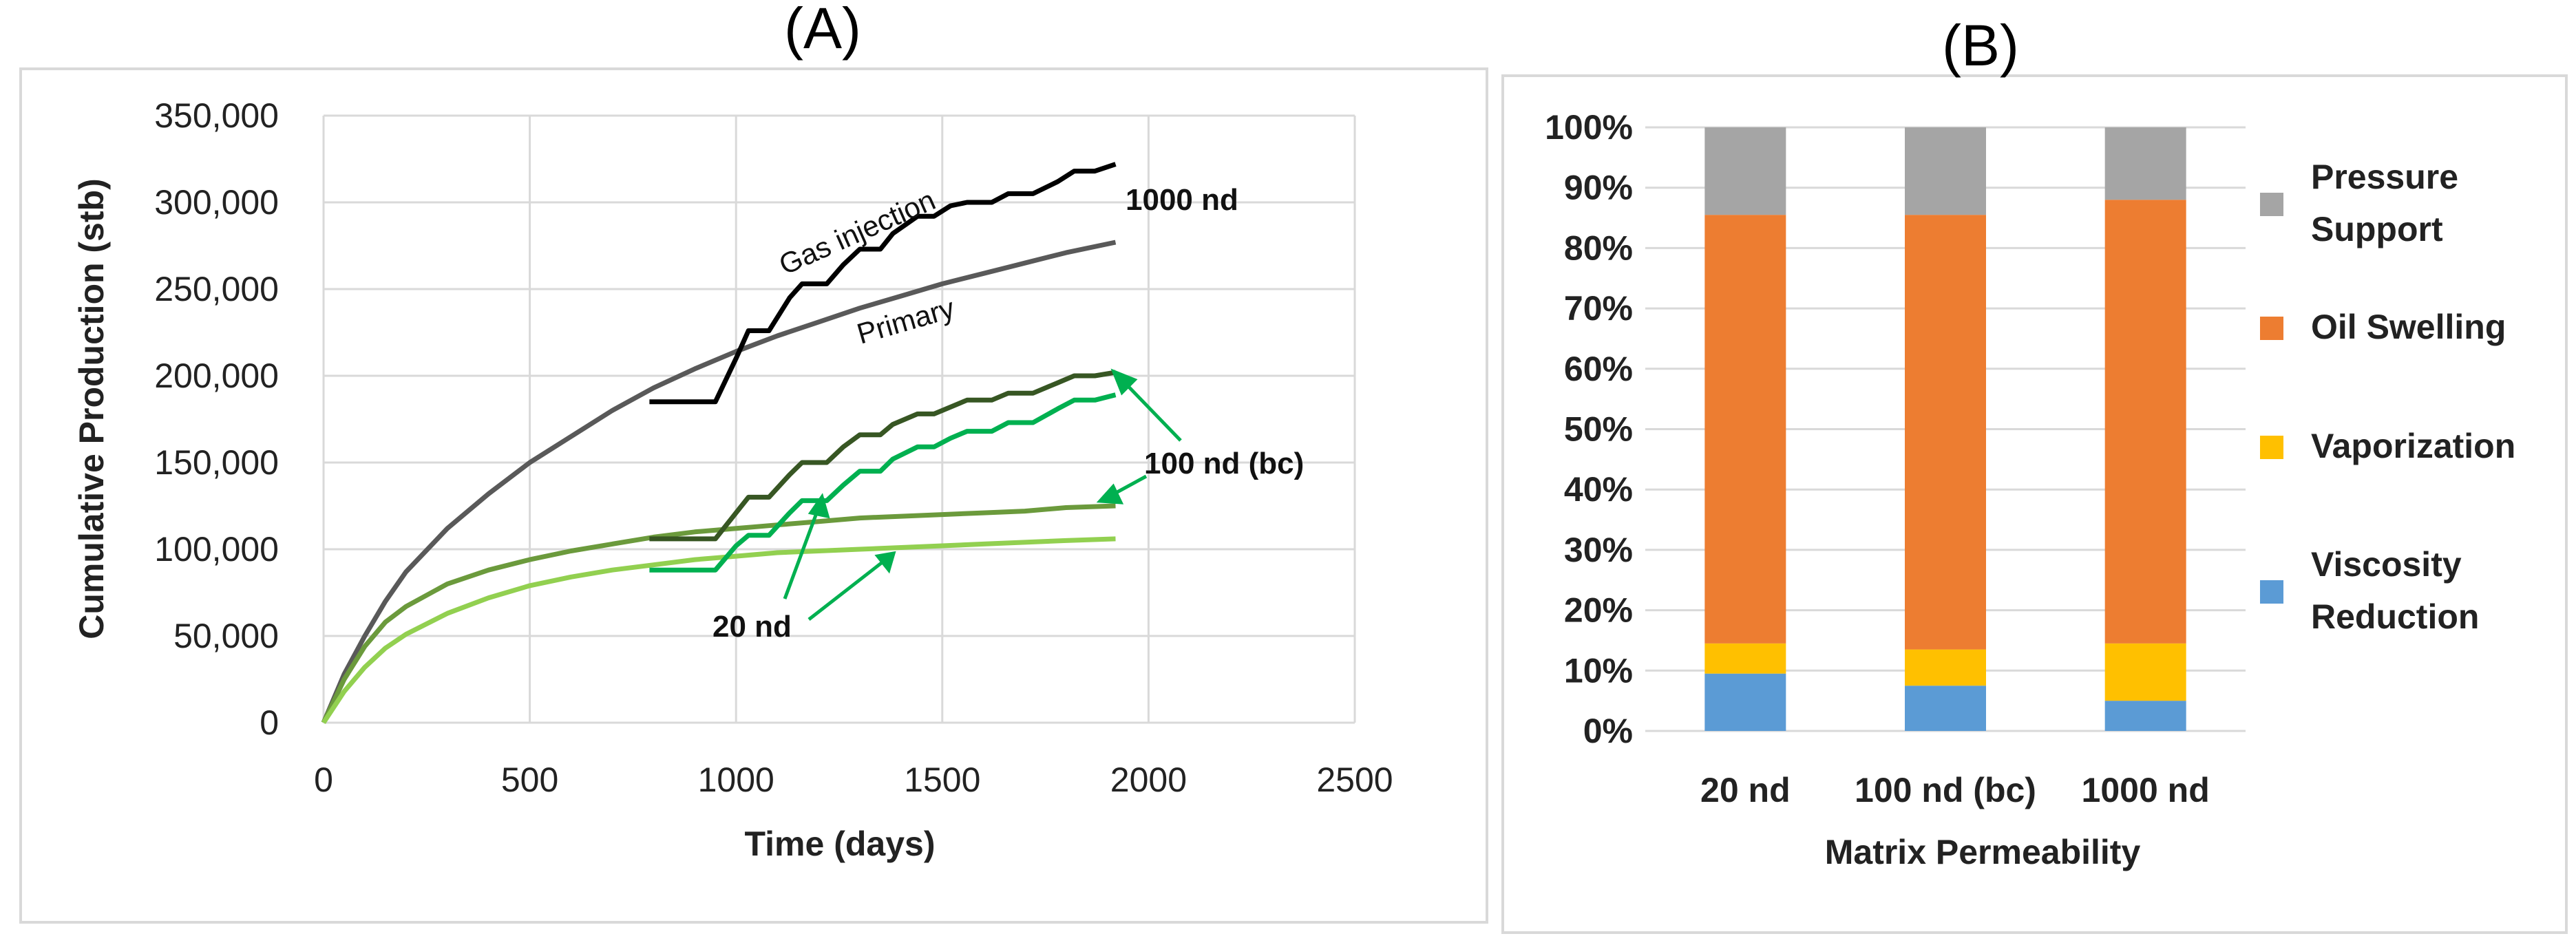  I want to click on a-y-tick-label: 50,000, so click(226, 636).